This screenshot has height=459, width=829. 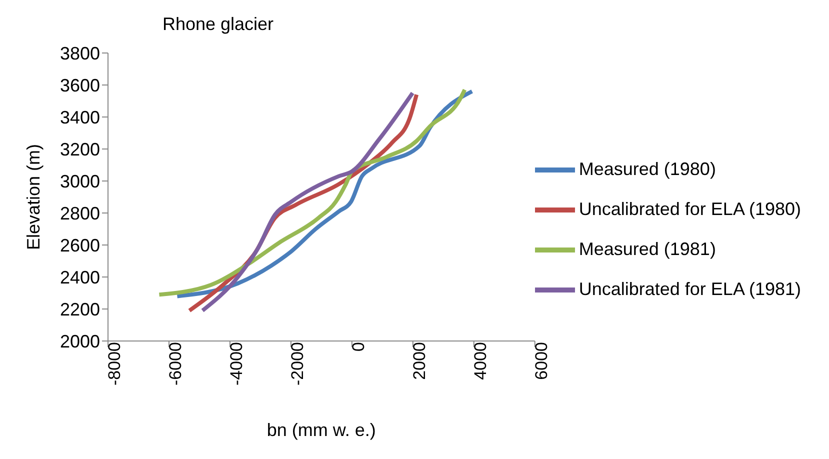 I want to click on legend-label: Measured (1981), so click(x=647, y=248).